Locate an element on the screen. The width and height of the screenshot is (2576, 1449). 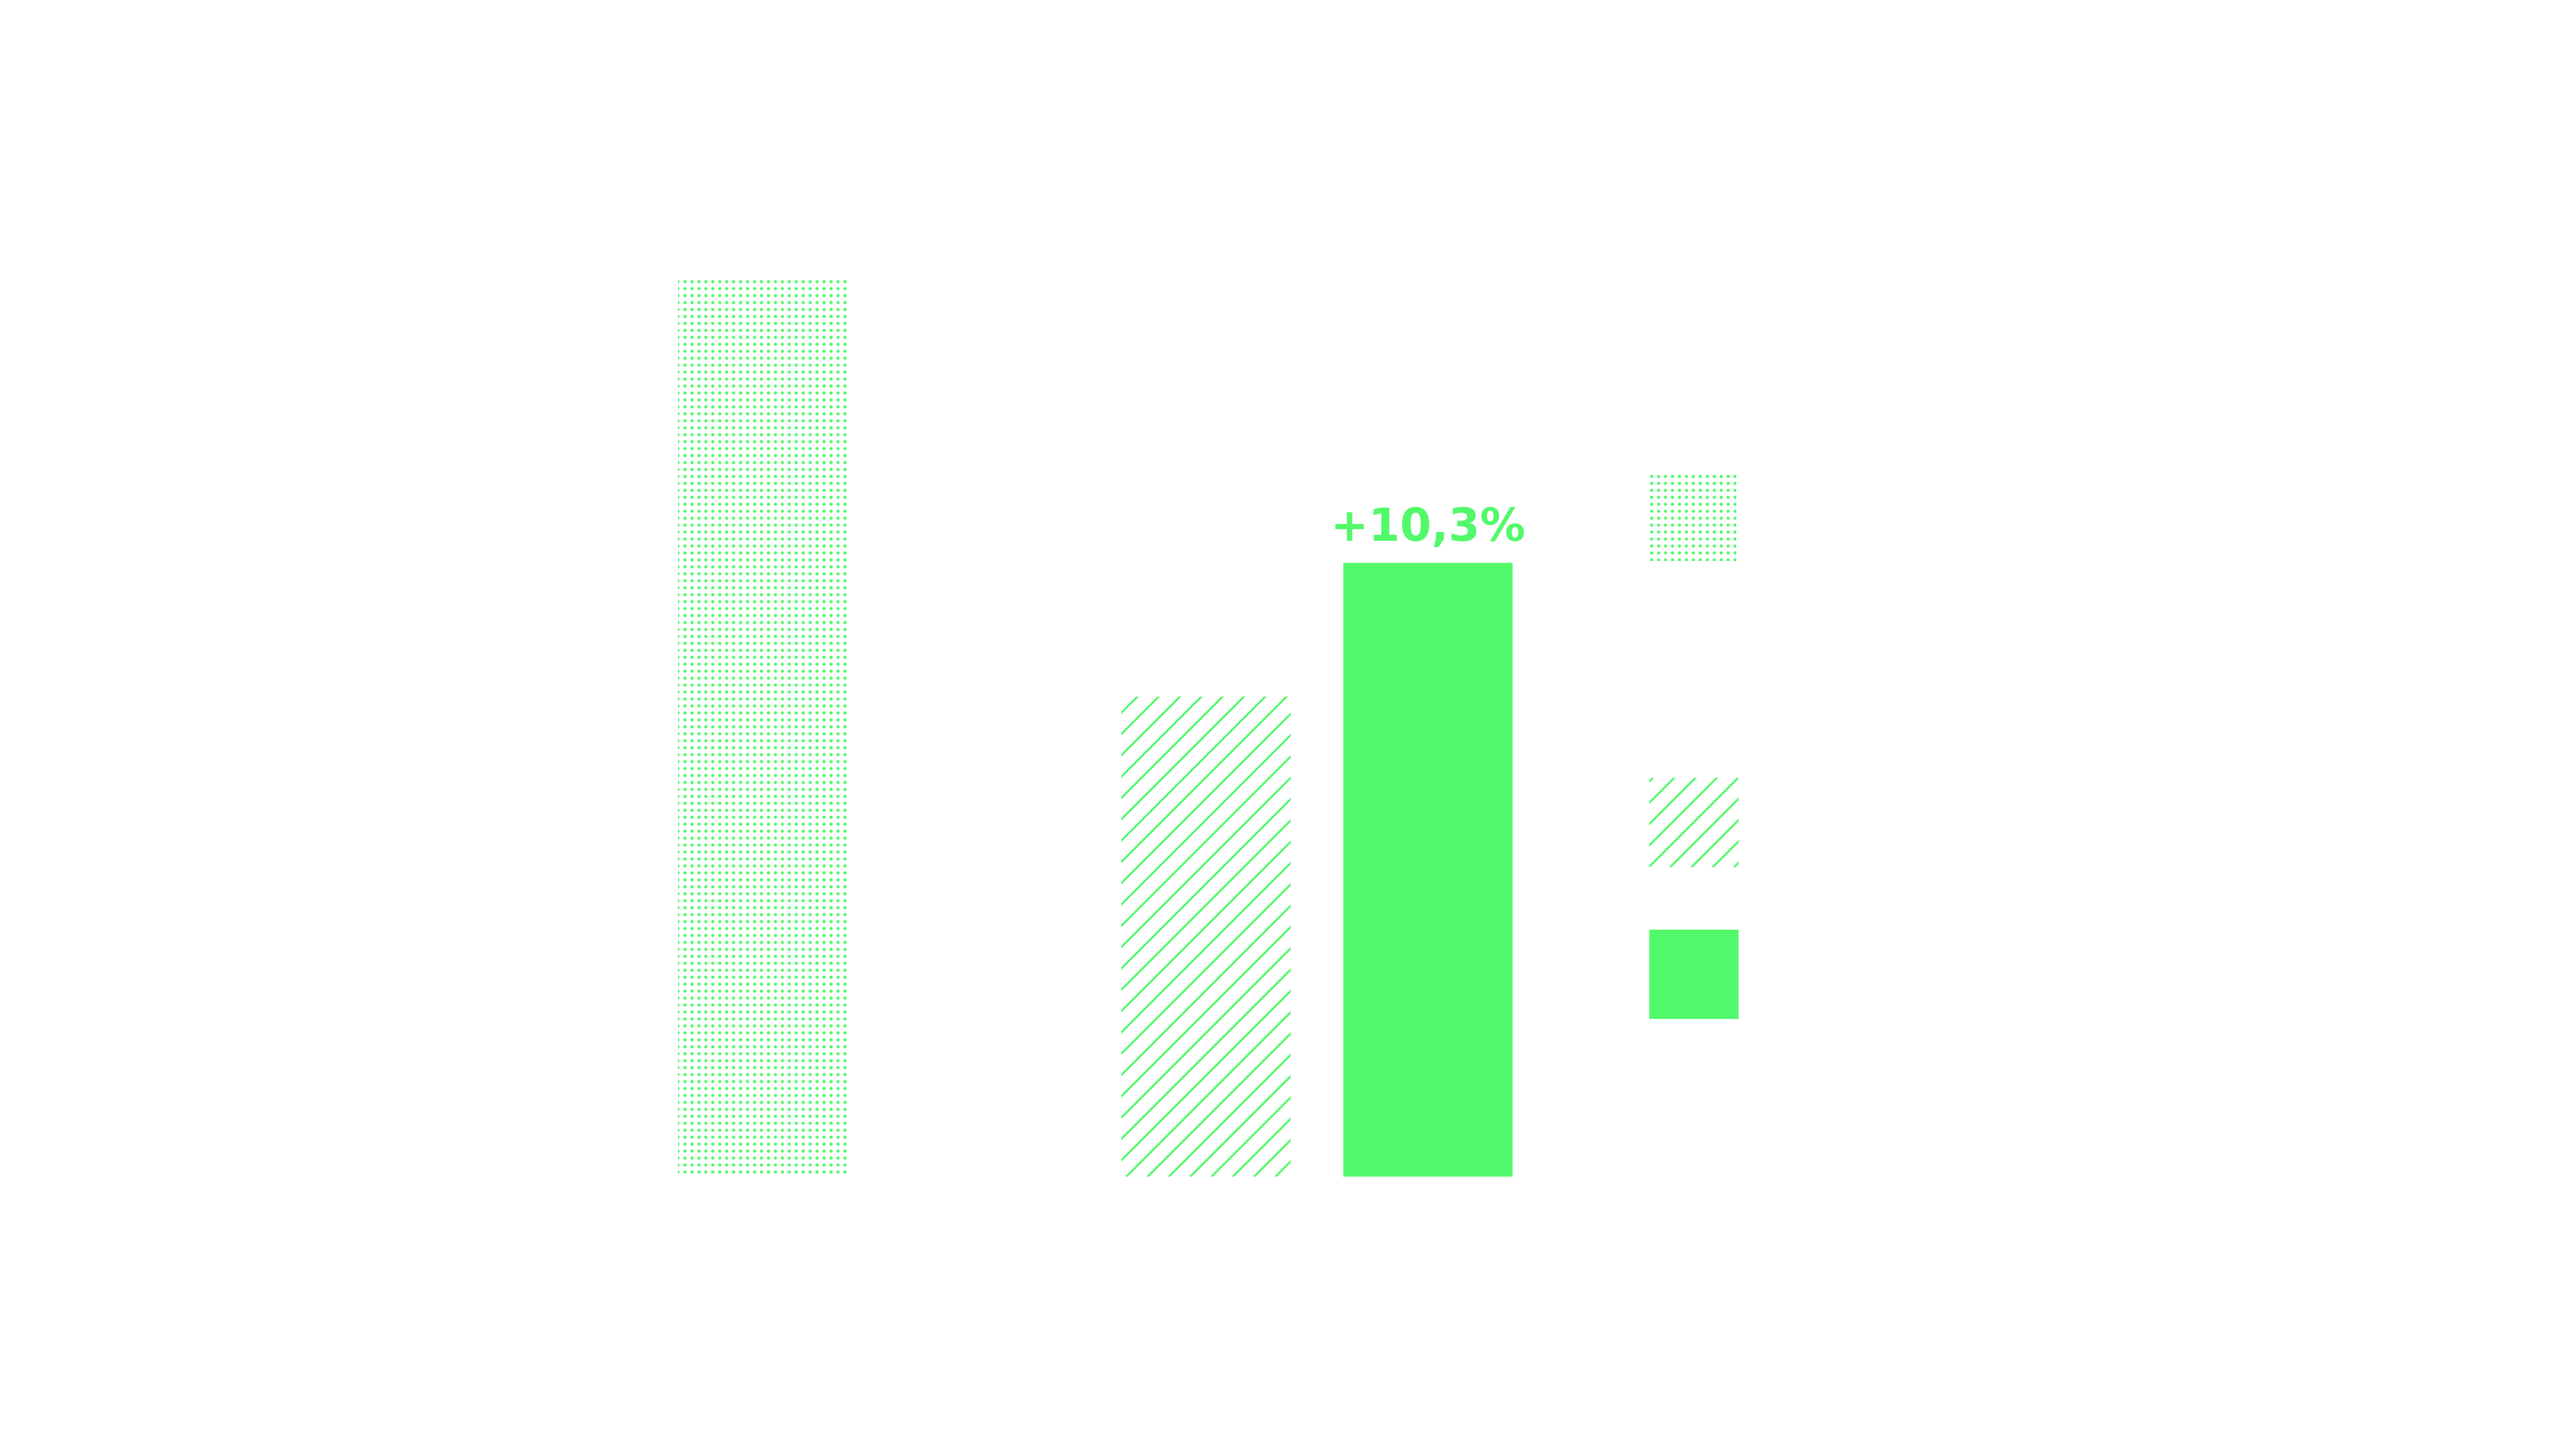
legend-swatch-dotted is located at coordinates (1693, 517).